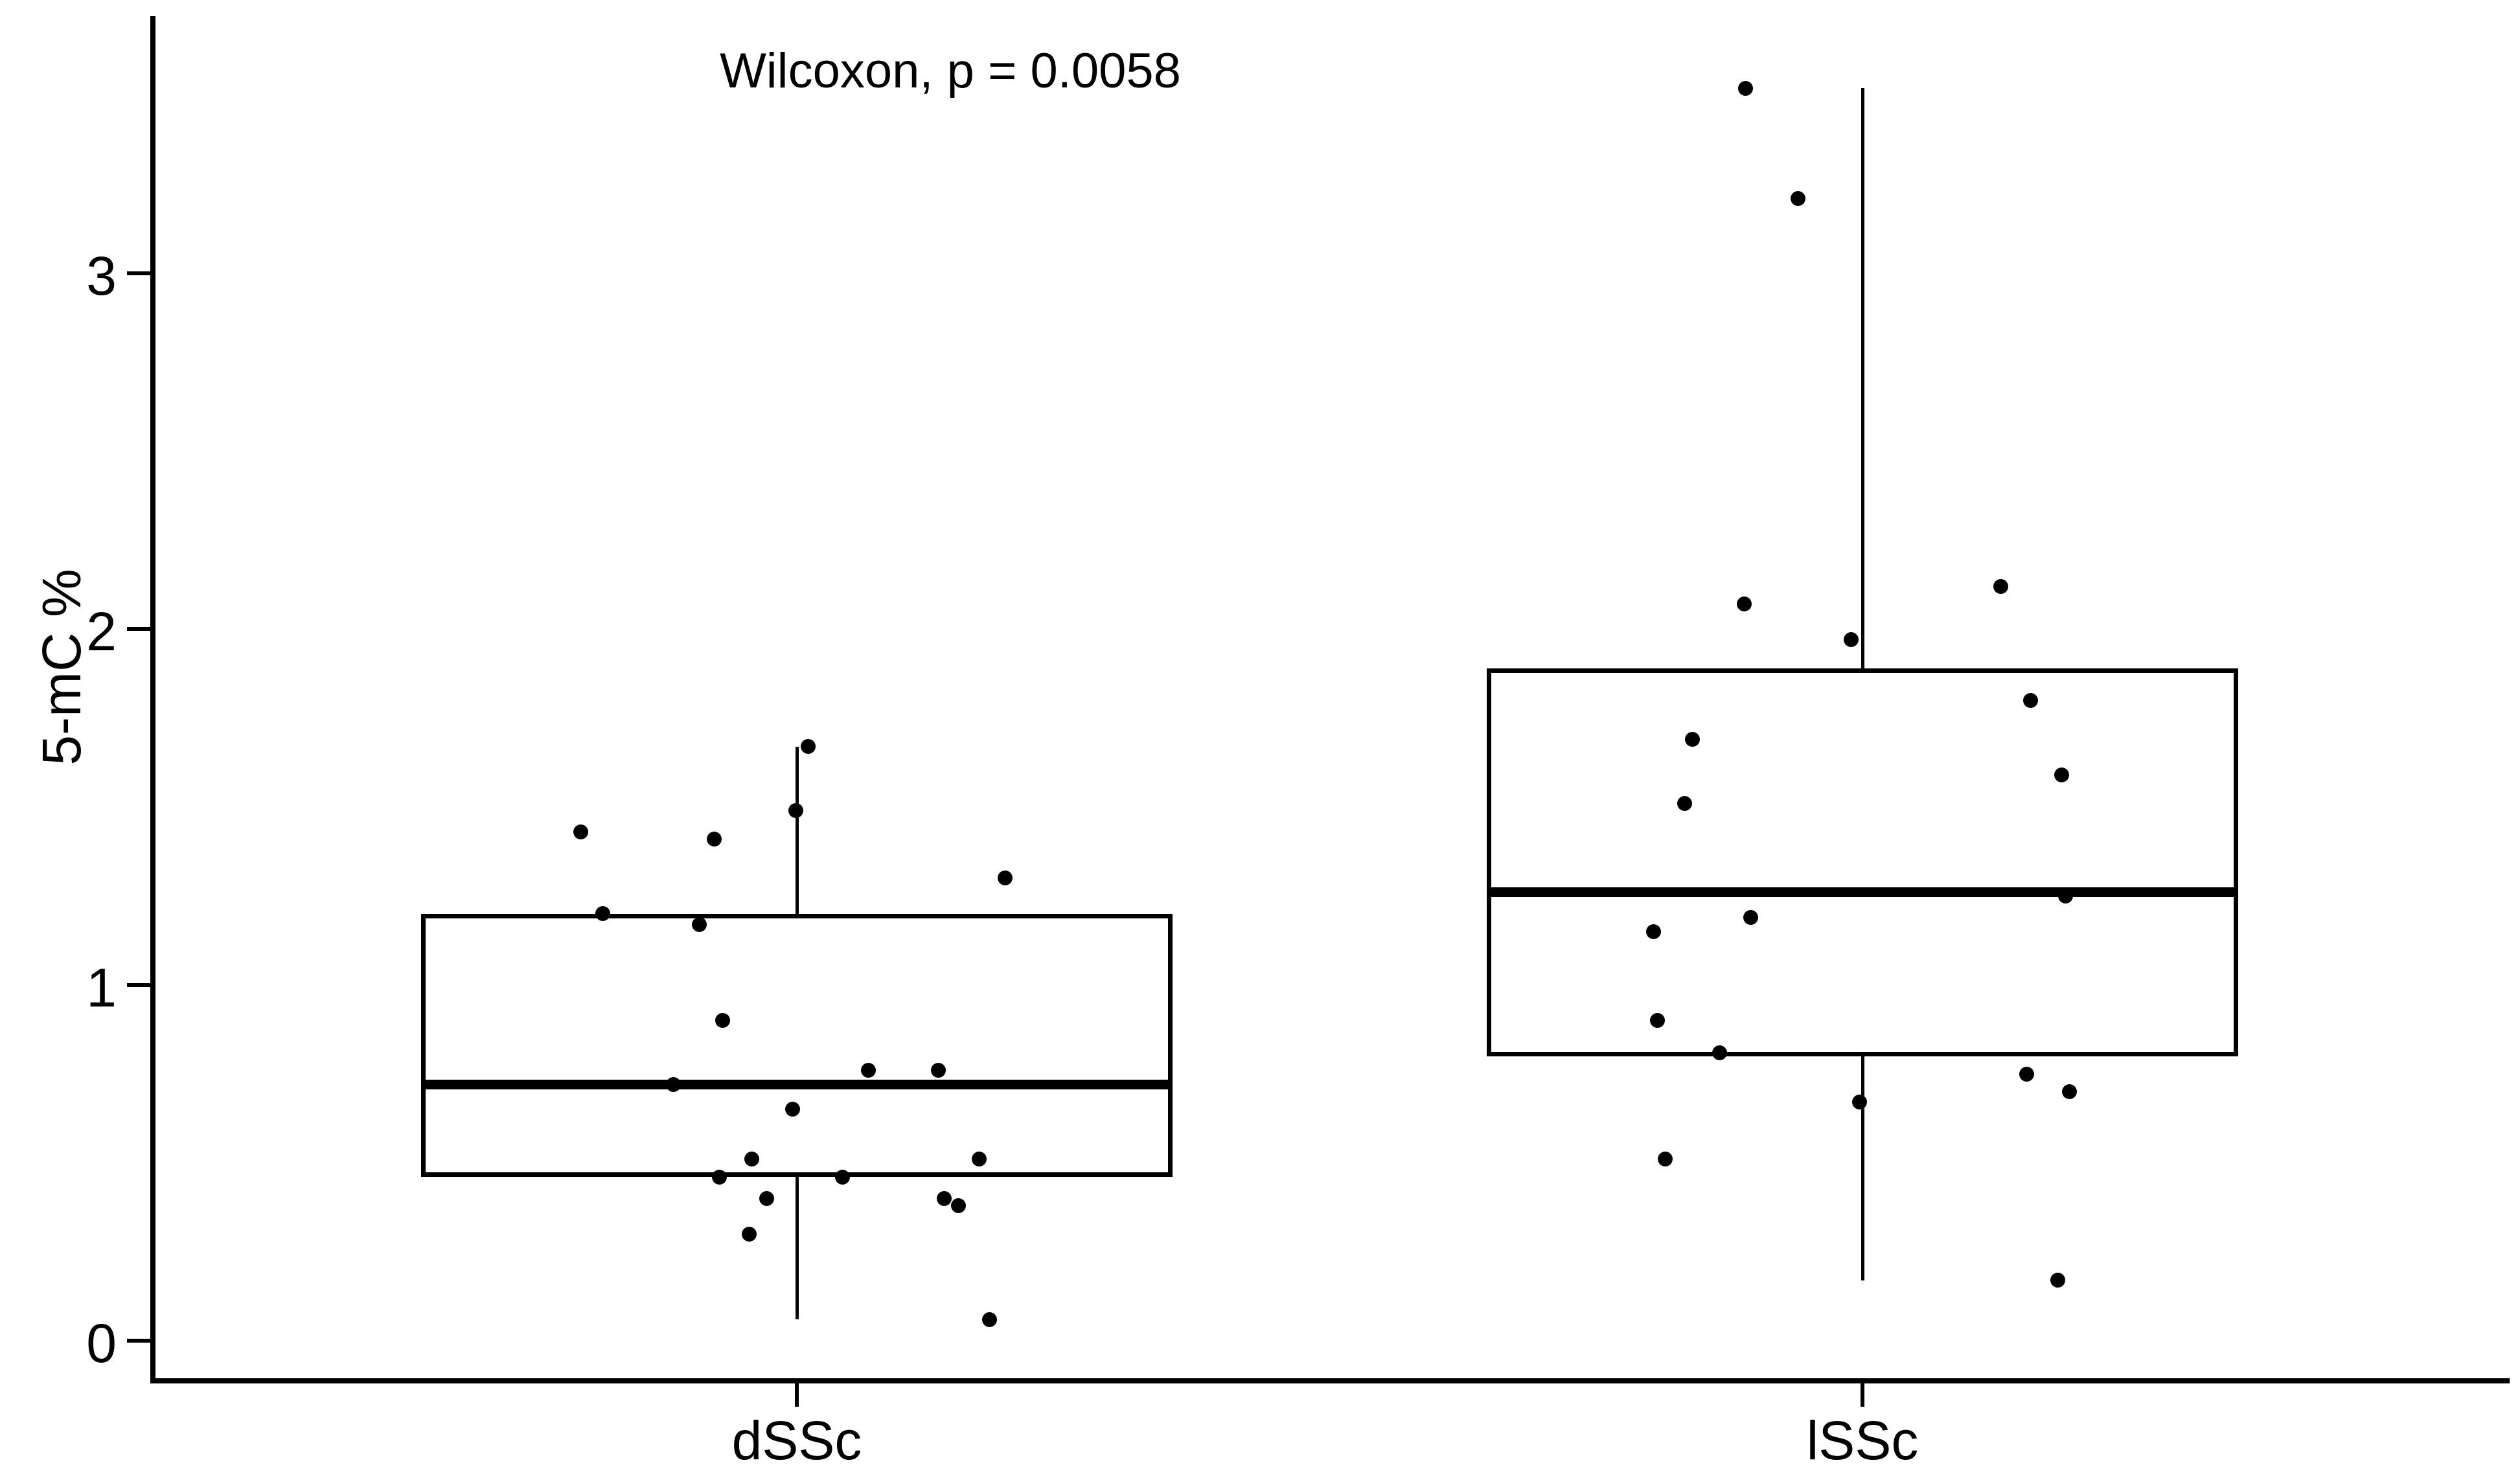  I want to click on whisker-upper-lssc, so click(1862, 378).